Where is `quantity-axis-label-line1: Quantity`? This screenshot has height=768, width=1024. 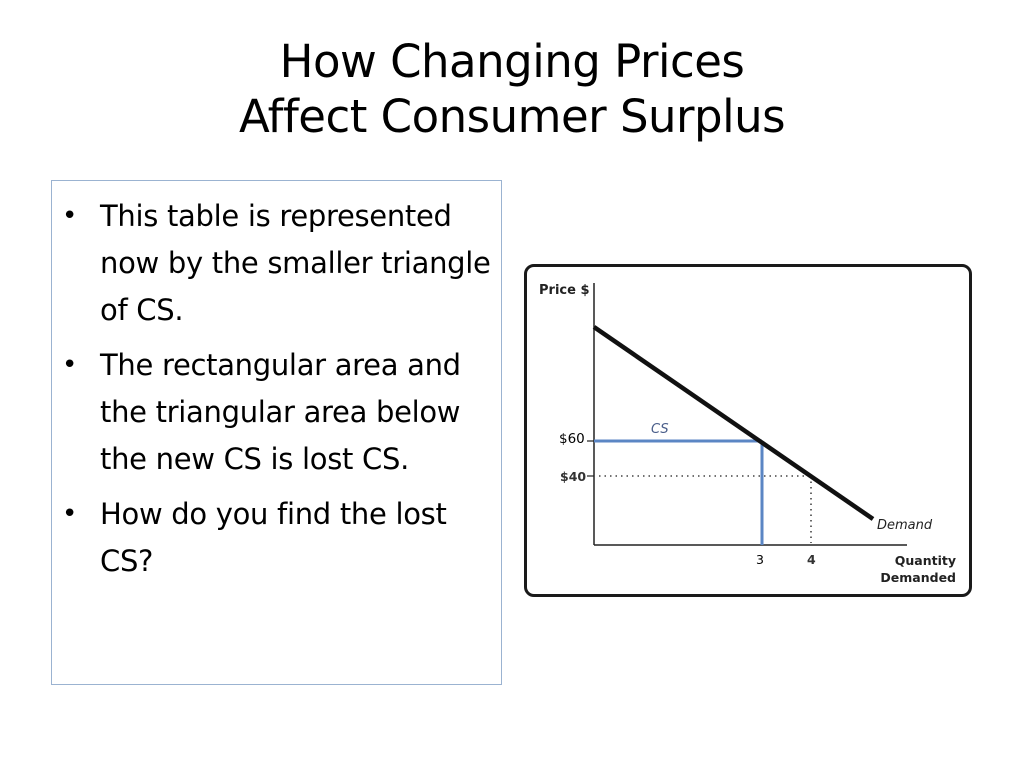 quantity-axis-label-line1: Quantity is located at coordinates (925, 560).